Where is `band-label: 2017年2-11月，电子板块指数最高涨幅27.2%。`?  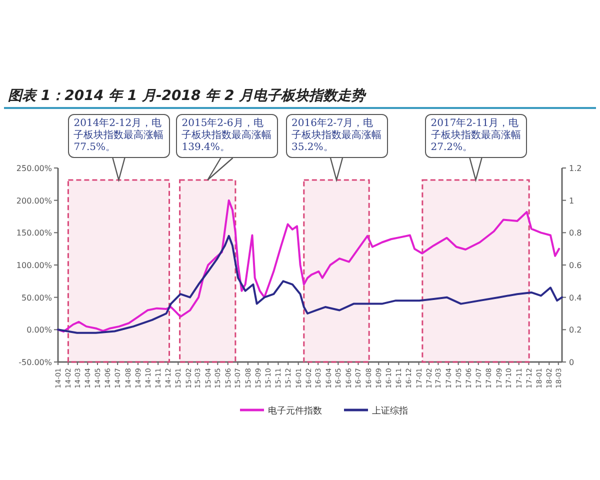
band-label: 2017年2-11月，电子板块指数最高涨幅27.2%。 is located at coordinates (475, 136).